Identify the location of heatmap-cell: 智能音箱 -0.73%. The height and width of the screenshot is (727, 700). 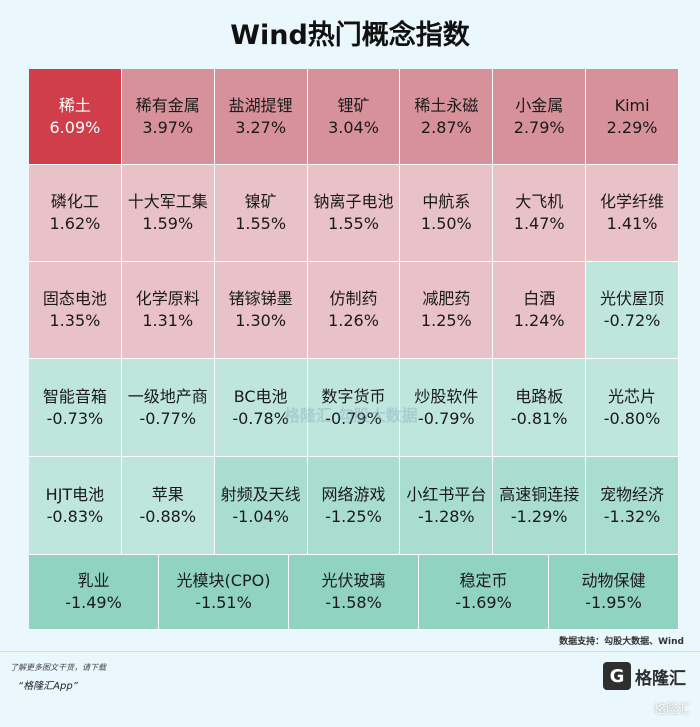
(75, 408).